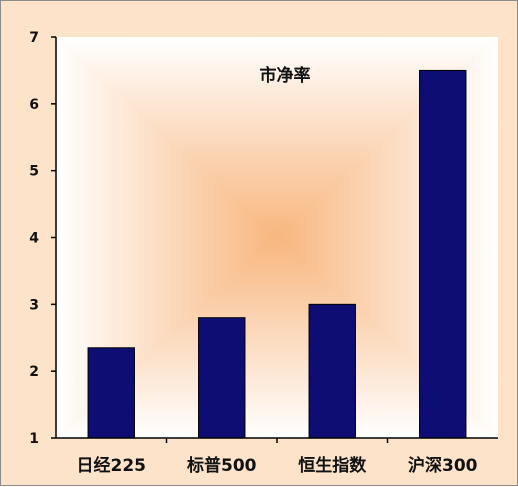  I want to click on x-category-label: 标普500, so click(222, 465).